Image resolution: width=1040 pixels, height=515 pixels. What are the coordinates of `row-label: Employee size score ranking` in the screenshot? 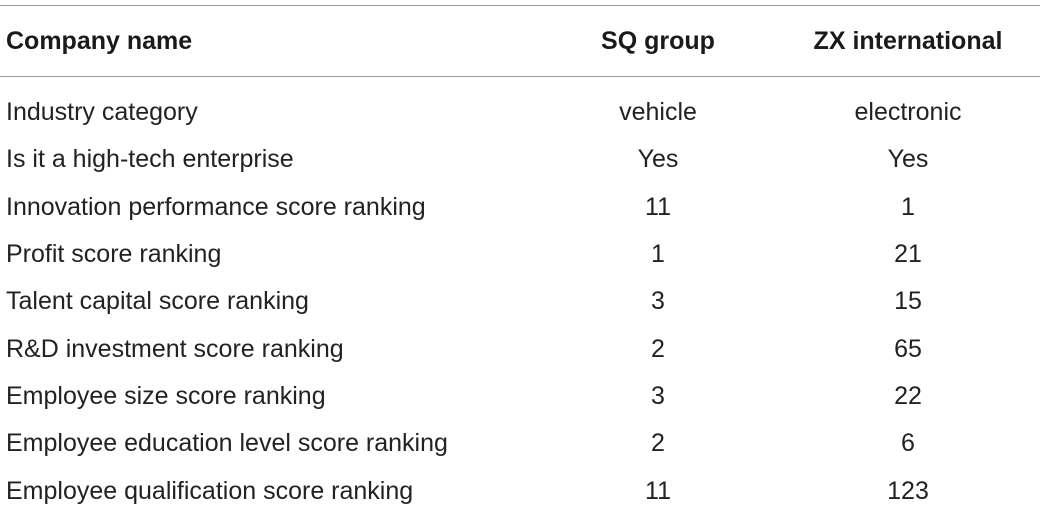 It's located at (166, 395).